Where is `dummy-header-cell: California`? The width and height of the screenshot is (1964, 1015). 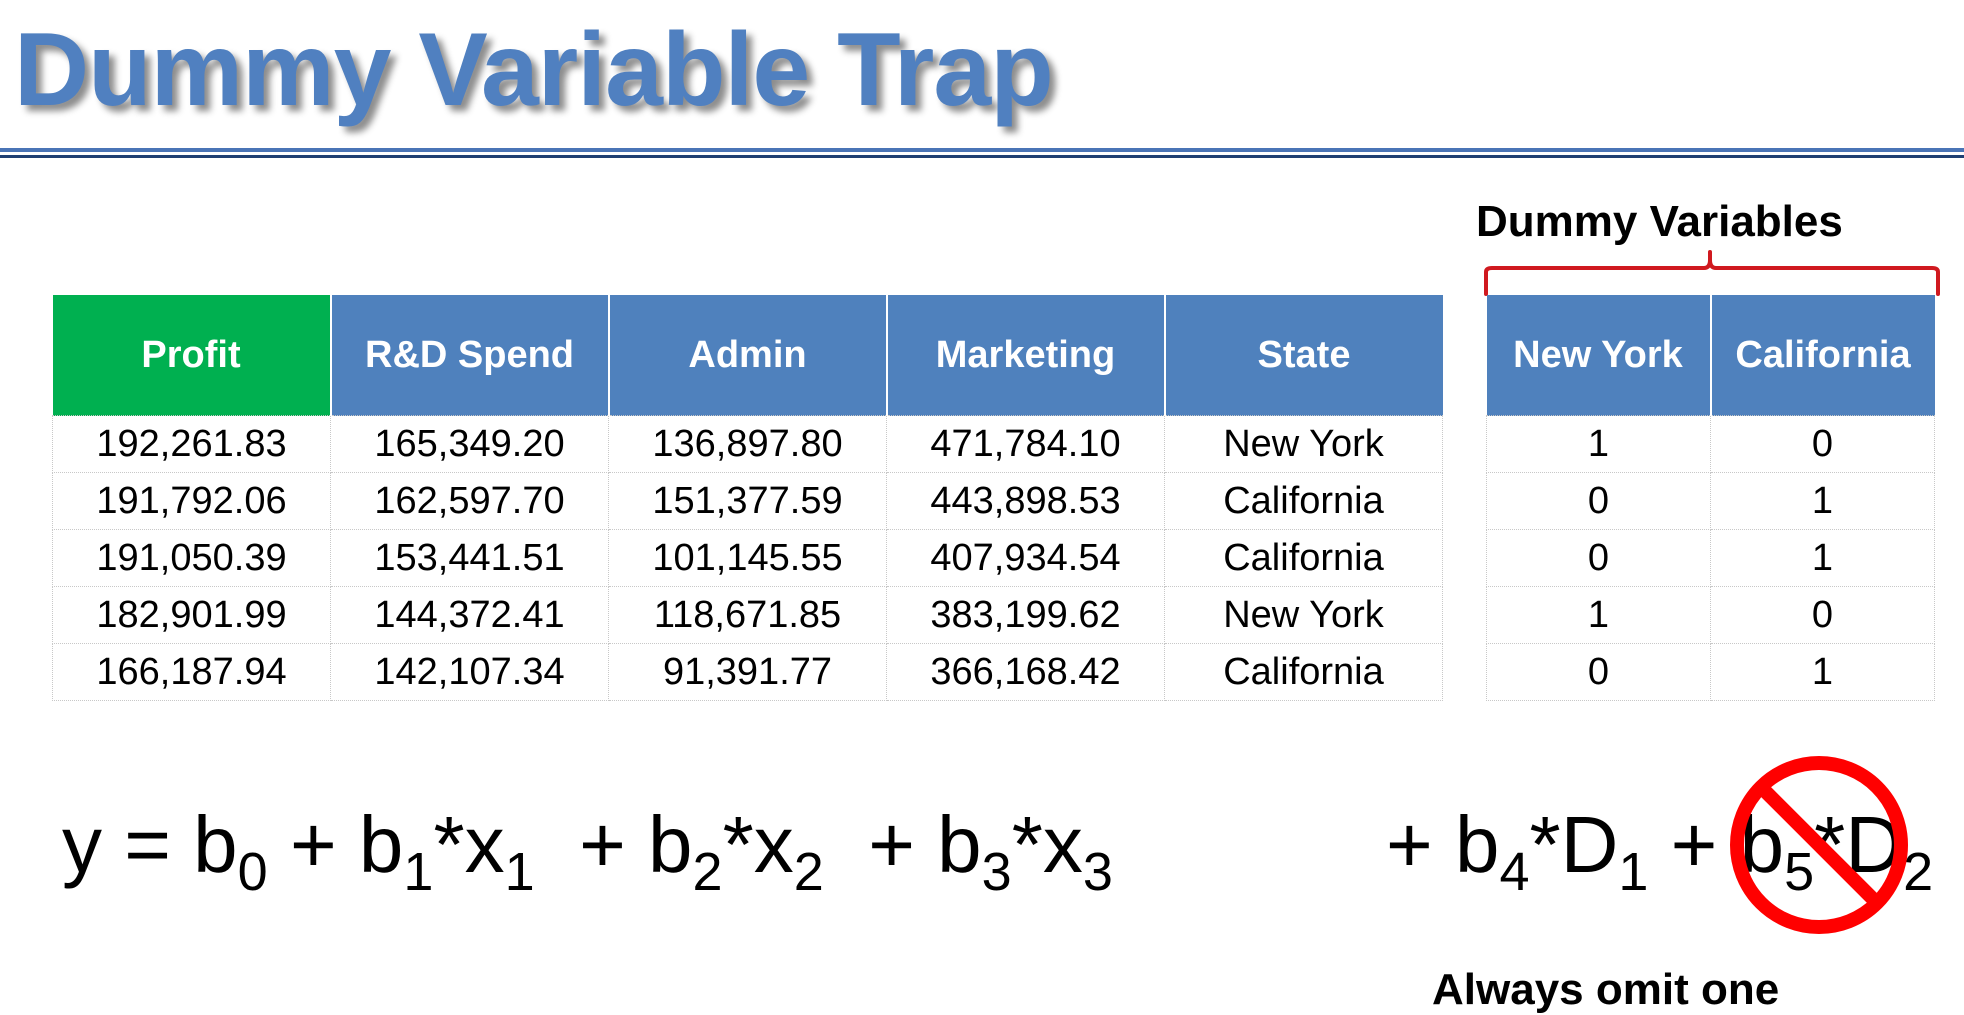 dummy-header-cell: California is located at coordinates (1822, 355).